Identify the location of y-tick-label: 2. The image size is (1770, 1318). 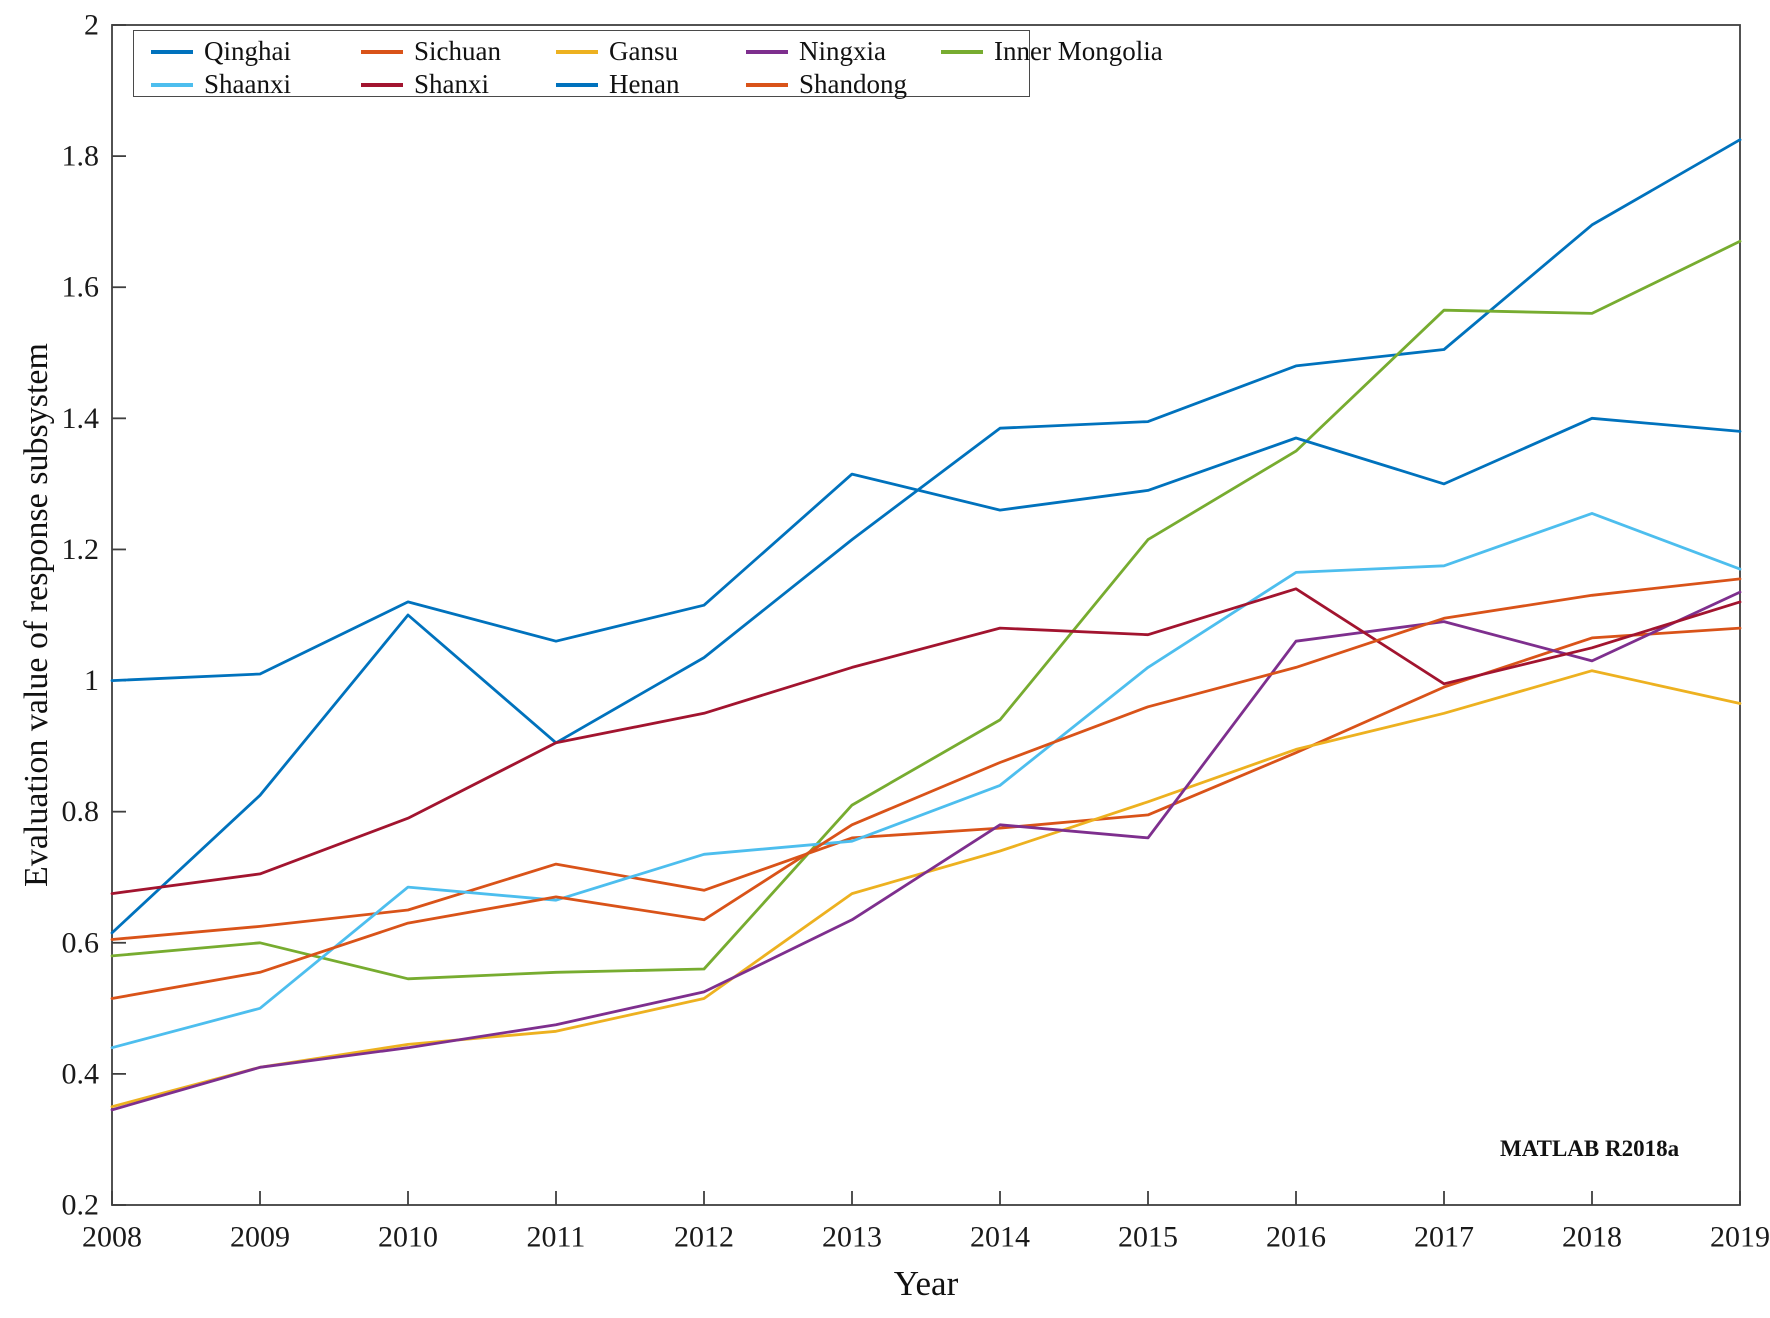
(91, 25).